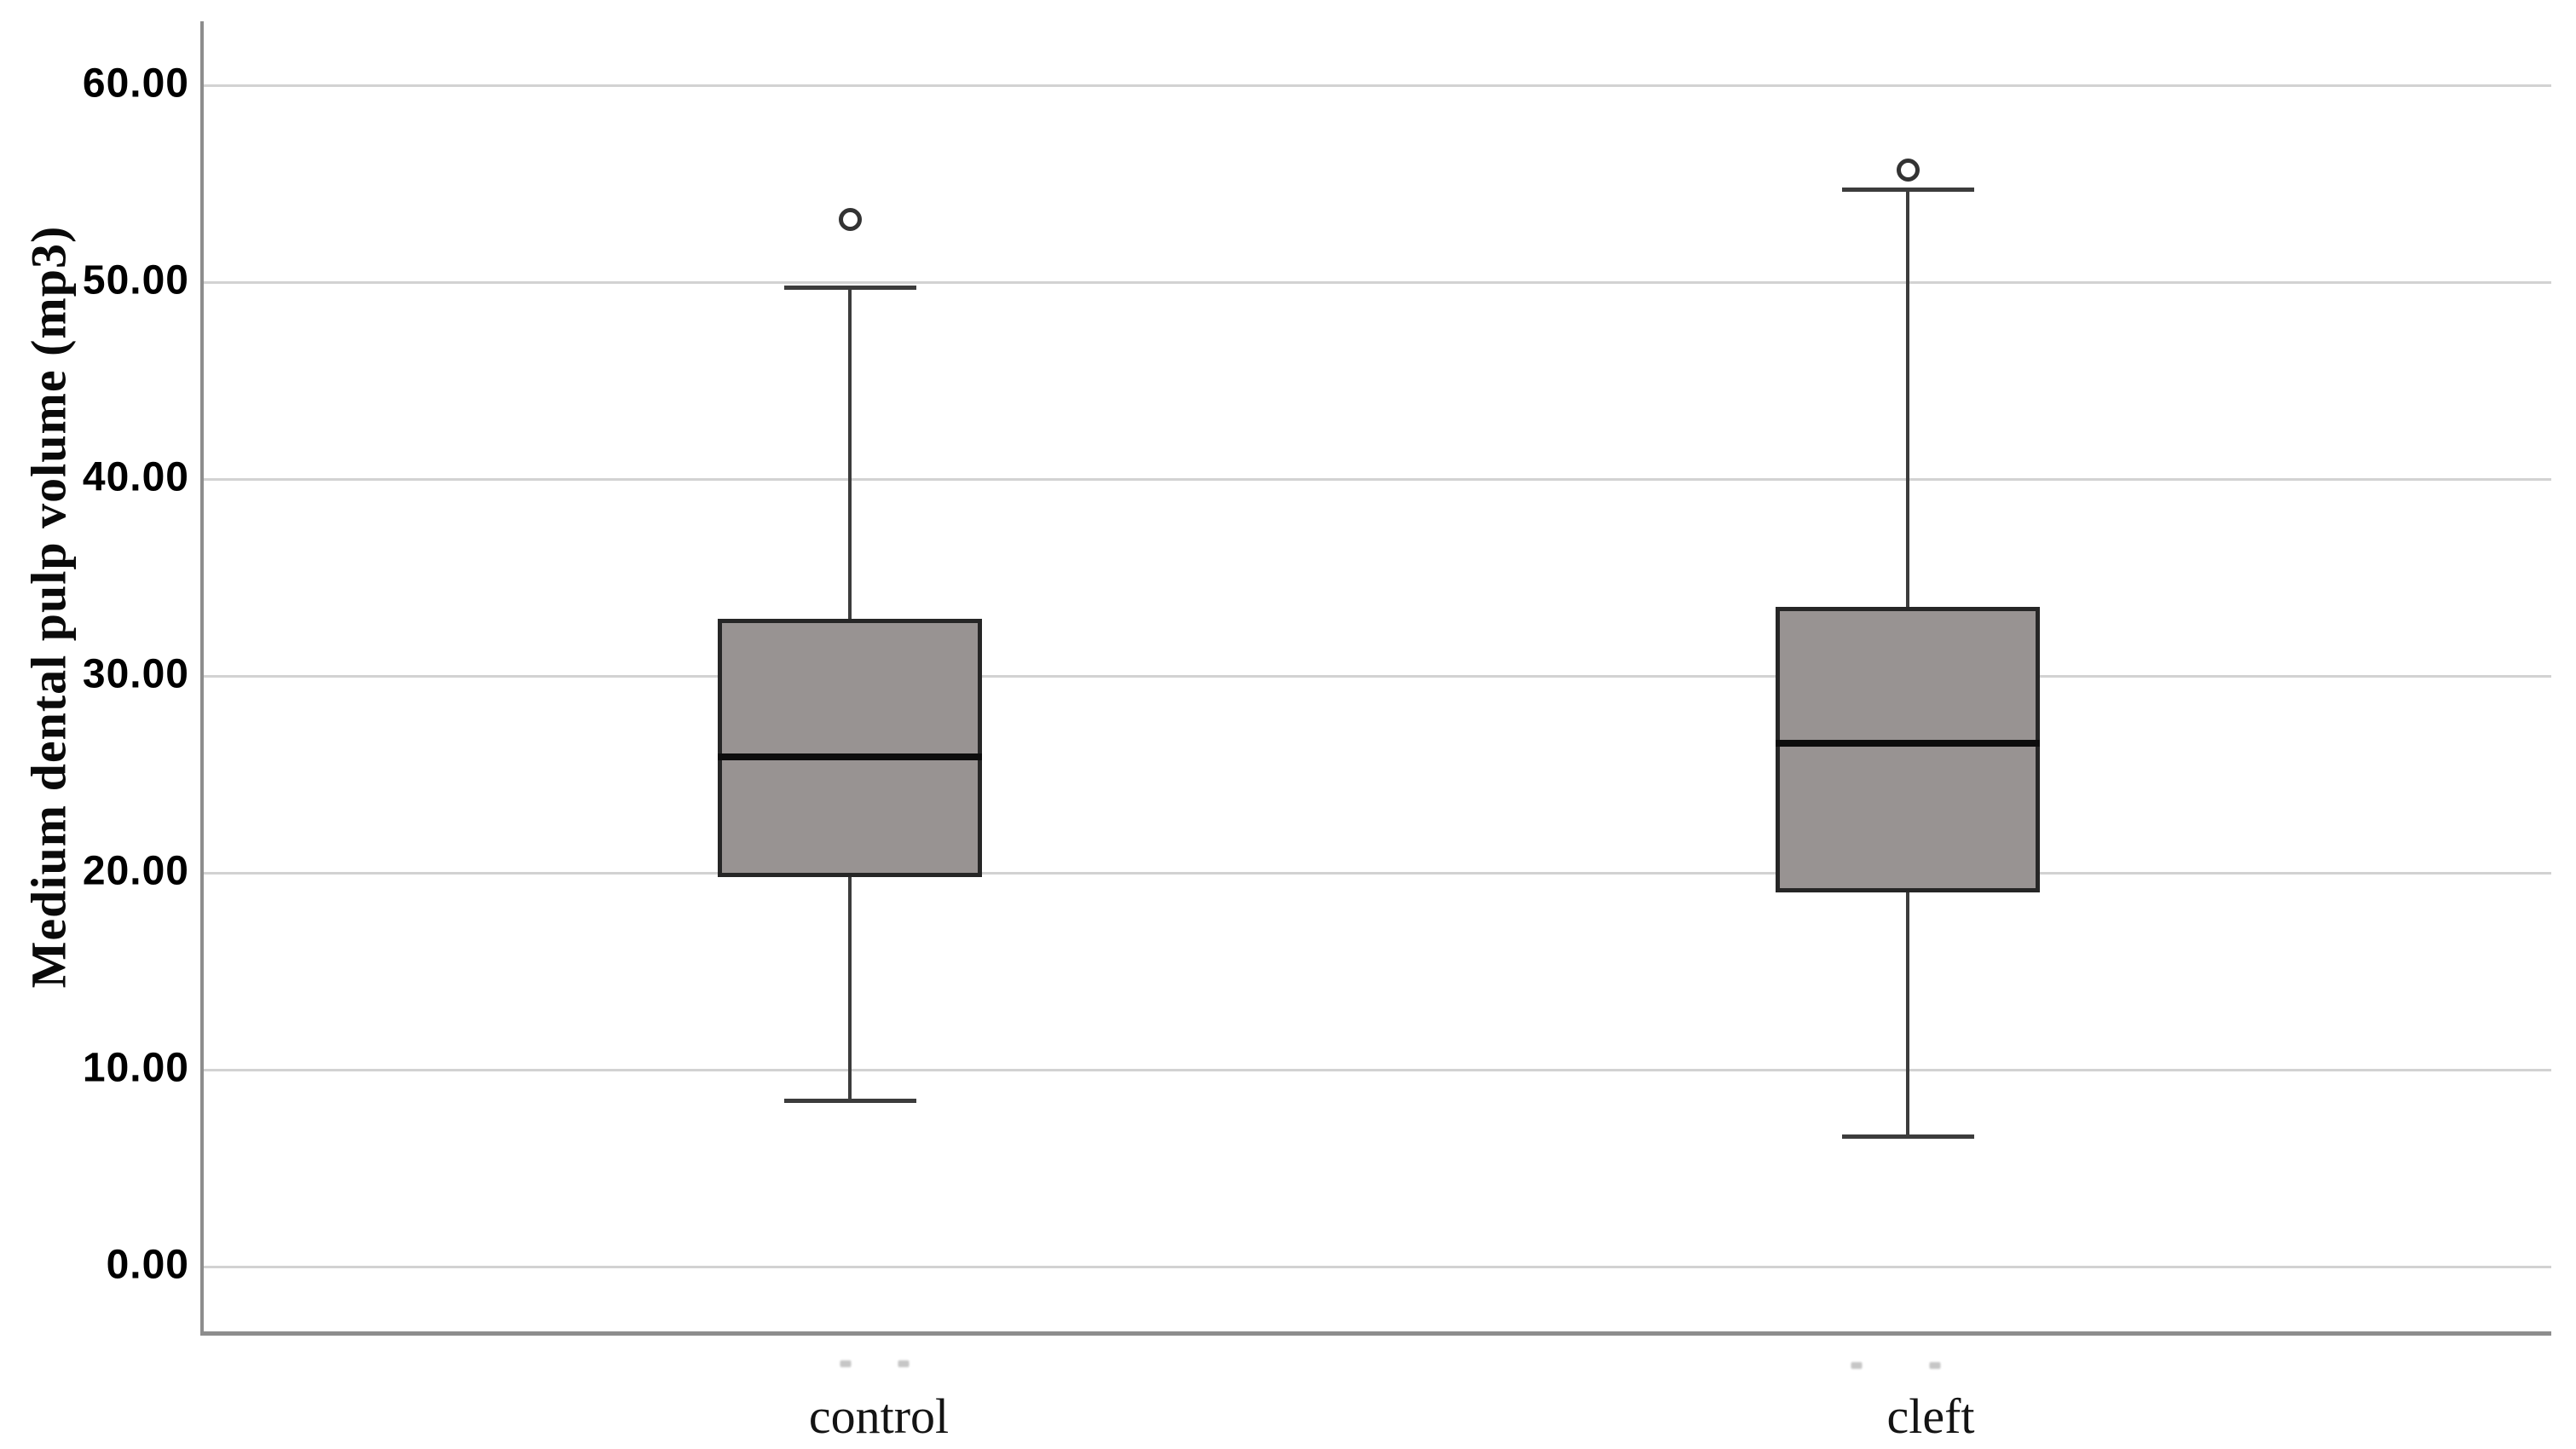 This screenshot has width=2576, height=1449. I want to click on y-tick-label: 60.00, so click(135, 84).